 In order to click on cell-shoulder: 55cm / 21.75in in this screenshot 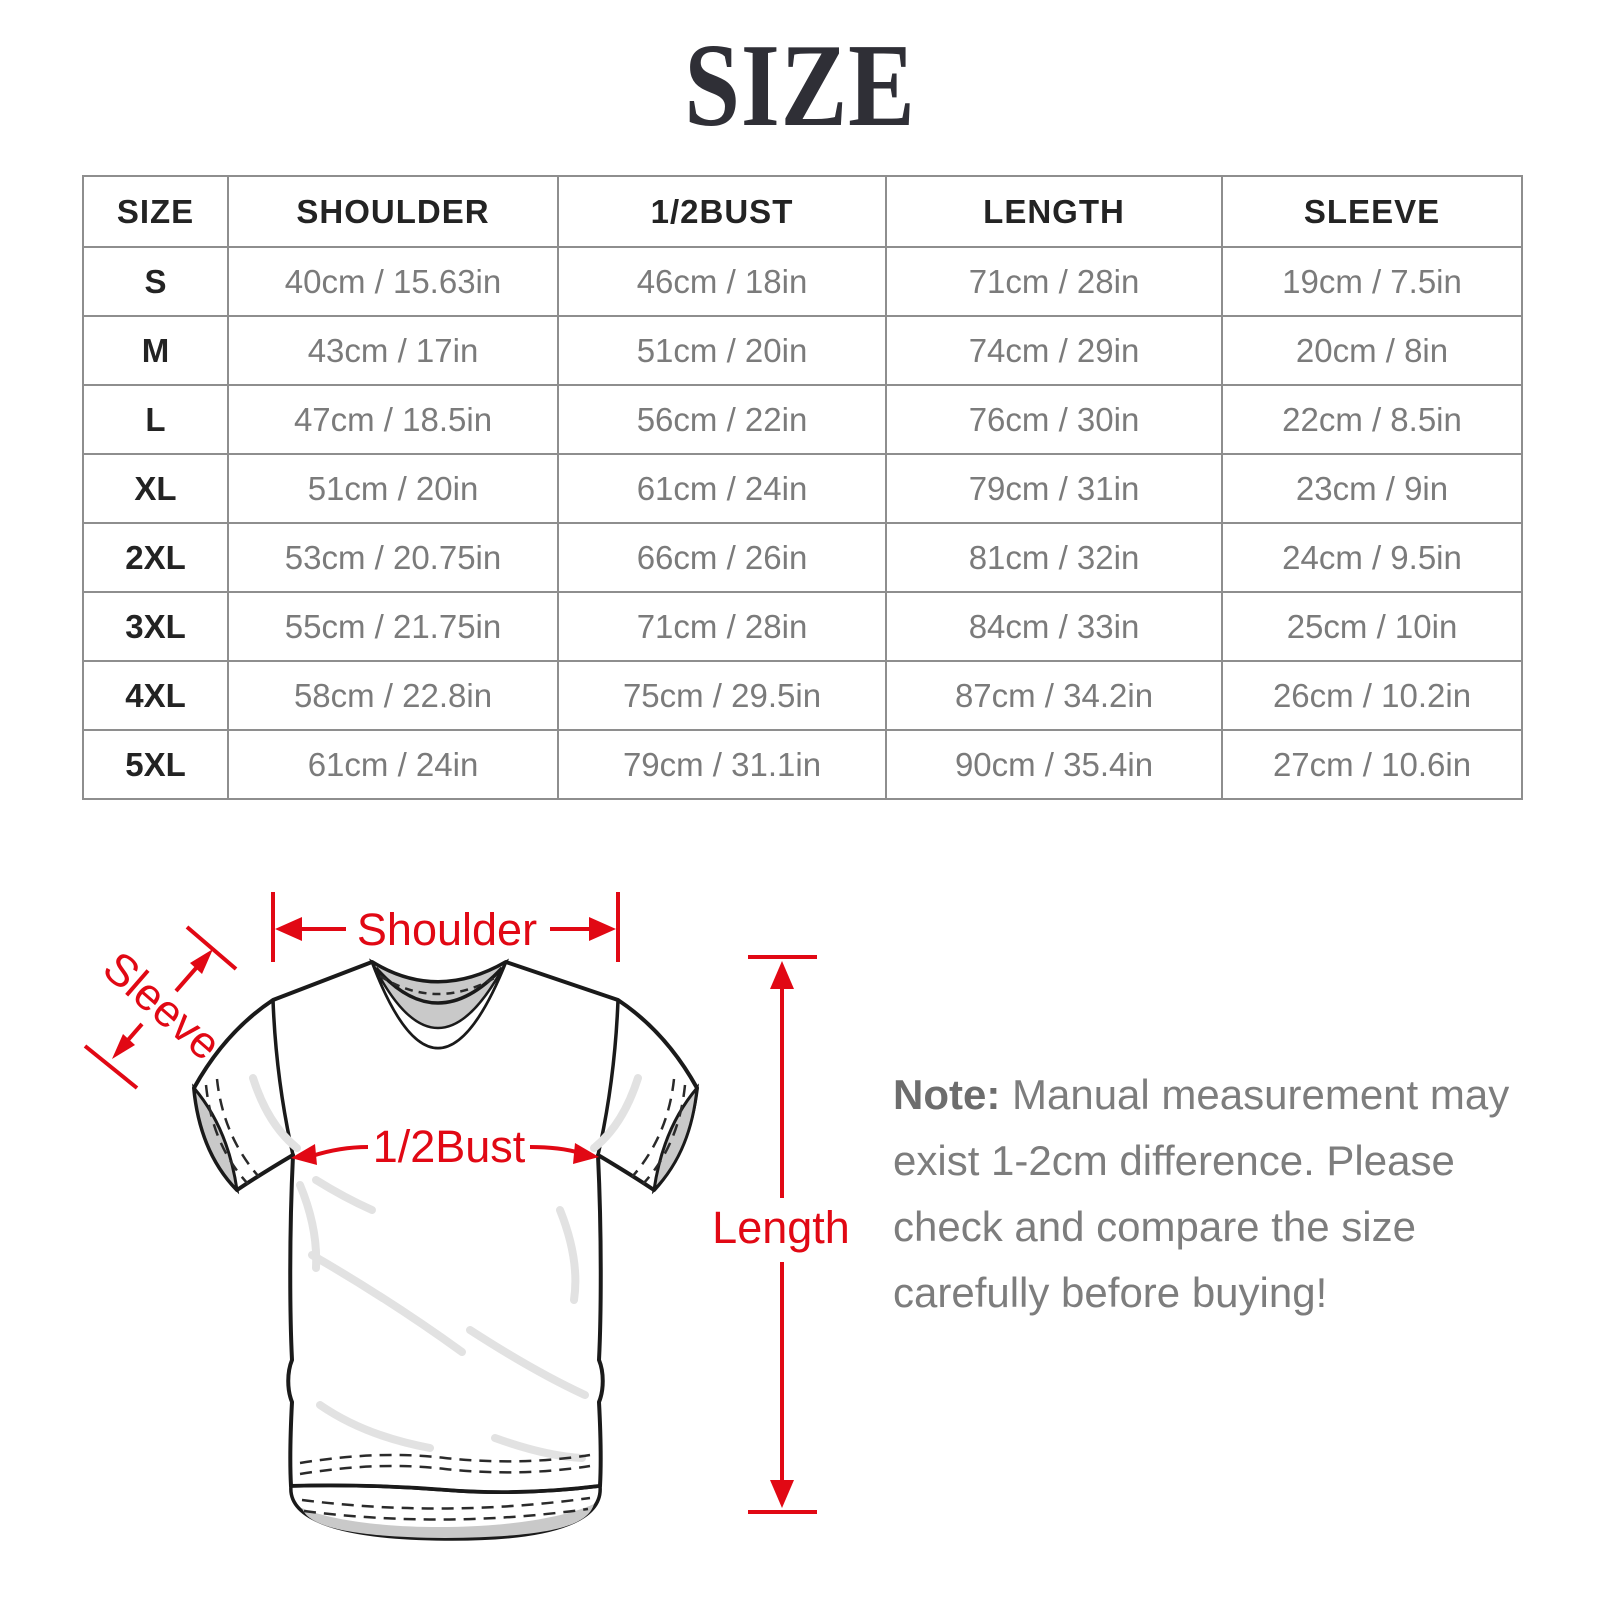, I will do `click(393, 626)`.